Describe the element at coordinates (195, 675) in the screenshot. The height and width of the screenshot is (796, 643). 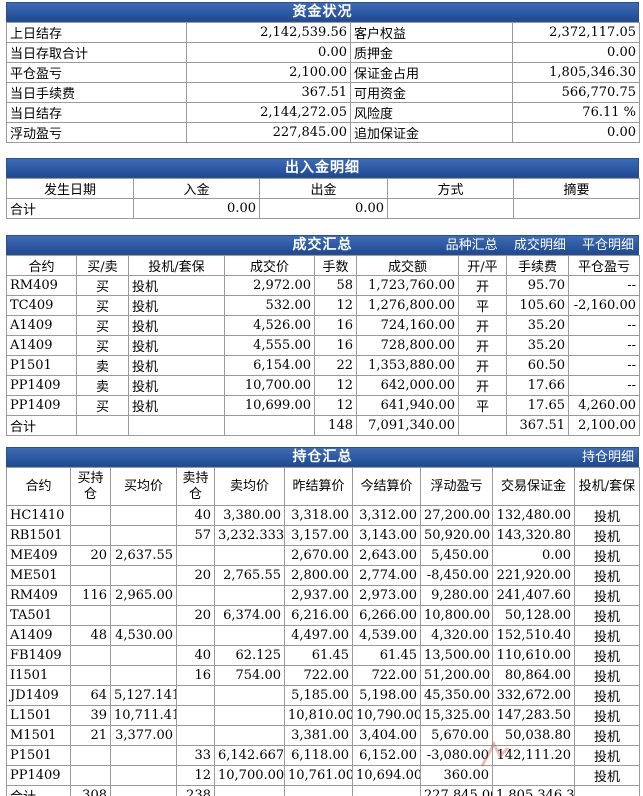
I see `positions-cell: 16` at that location.